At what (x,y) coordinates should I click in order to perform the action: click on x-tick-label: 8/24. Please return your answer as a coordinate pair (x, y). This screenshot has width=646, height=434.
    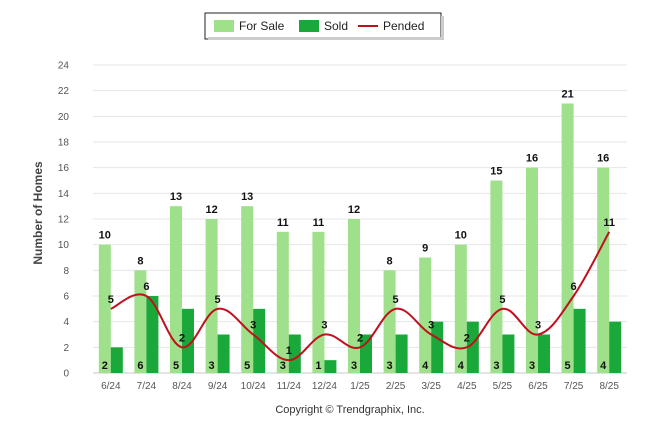
    Looking at the image, I should click on (182, 386).